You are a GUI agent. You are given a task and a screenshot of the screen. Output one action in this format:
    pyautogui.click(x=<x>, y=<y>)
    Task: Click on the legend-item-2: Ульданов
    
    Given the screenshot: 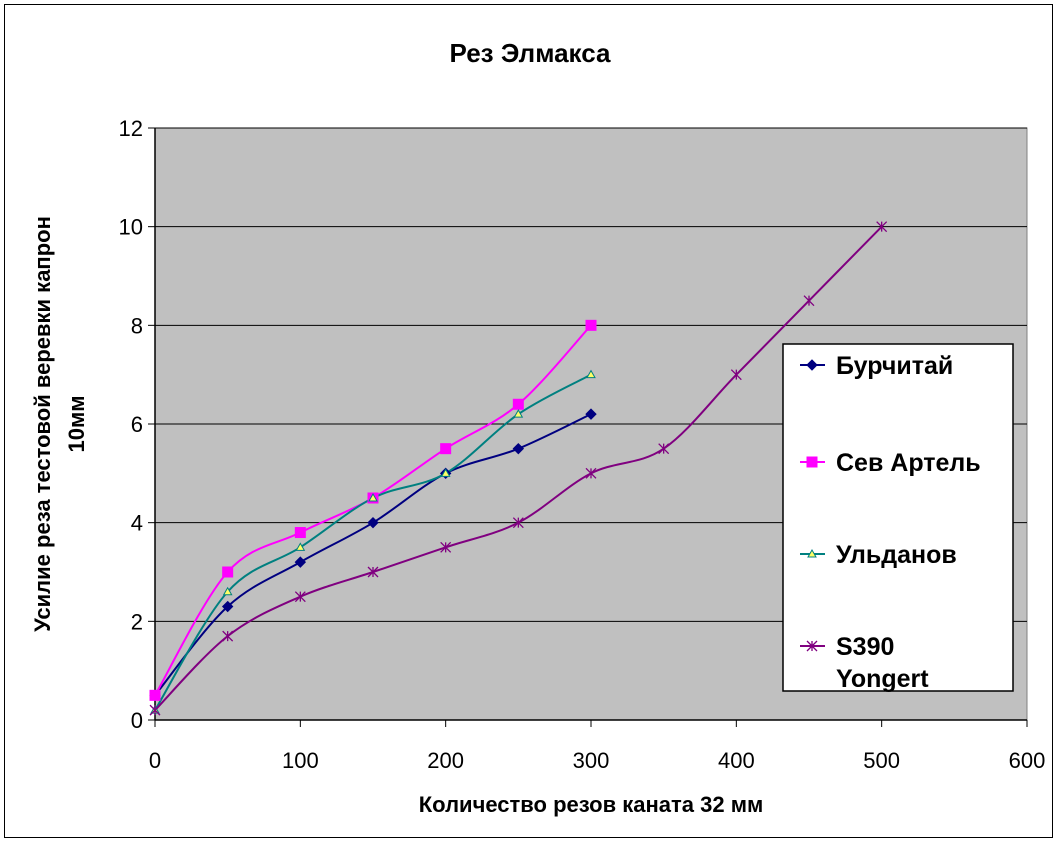 What is the action you would take?
    pyautogui.click(x=878, y=555)
    